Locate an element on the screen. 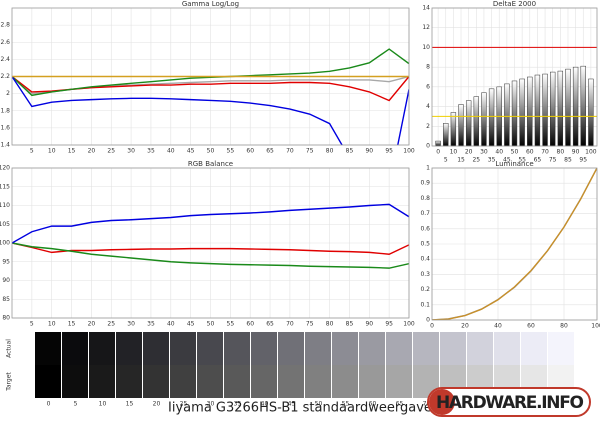 This screenshot has height=427, width=600. x-tick-label: 60 is located at coordinates (250, 324).